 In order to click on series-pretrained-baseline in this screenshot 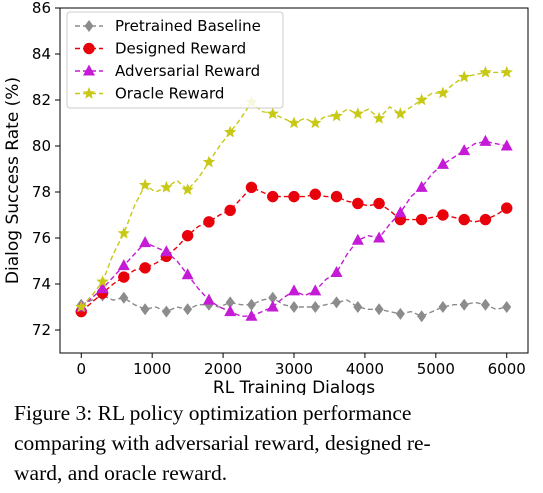, I will do `click(294, 306)`.